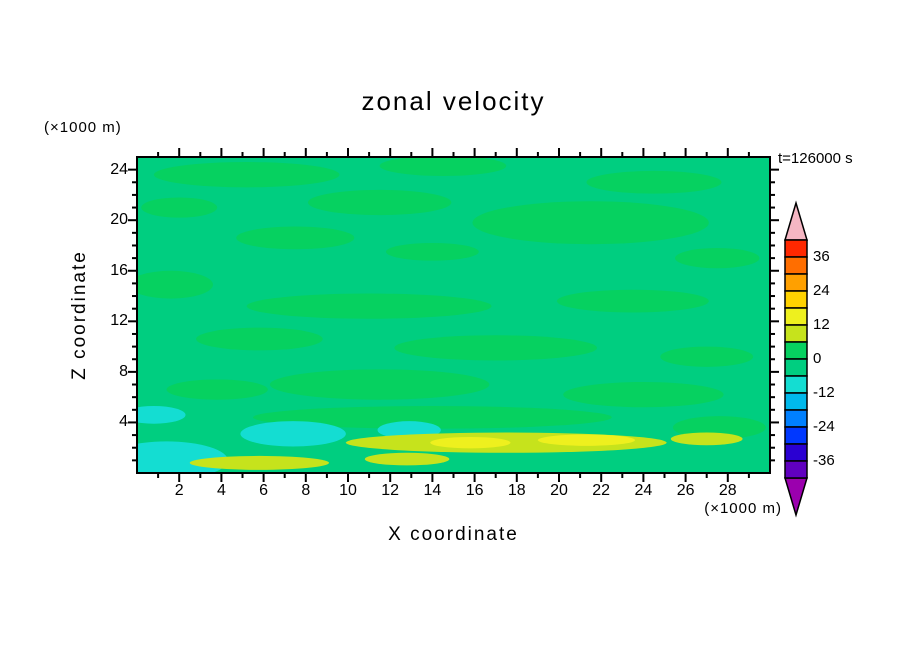  I want to click on x-tick-label: 22, so click(601, 490).